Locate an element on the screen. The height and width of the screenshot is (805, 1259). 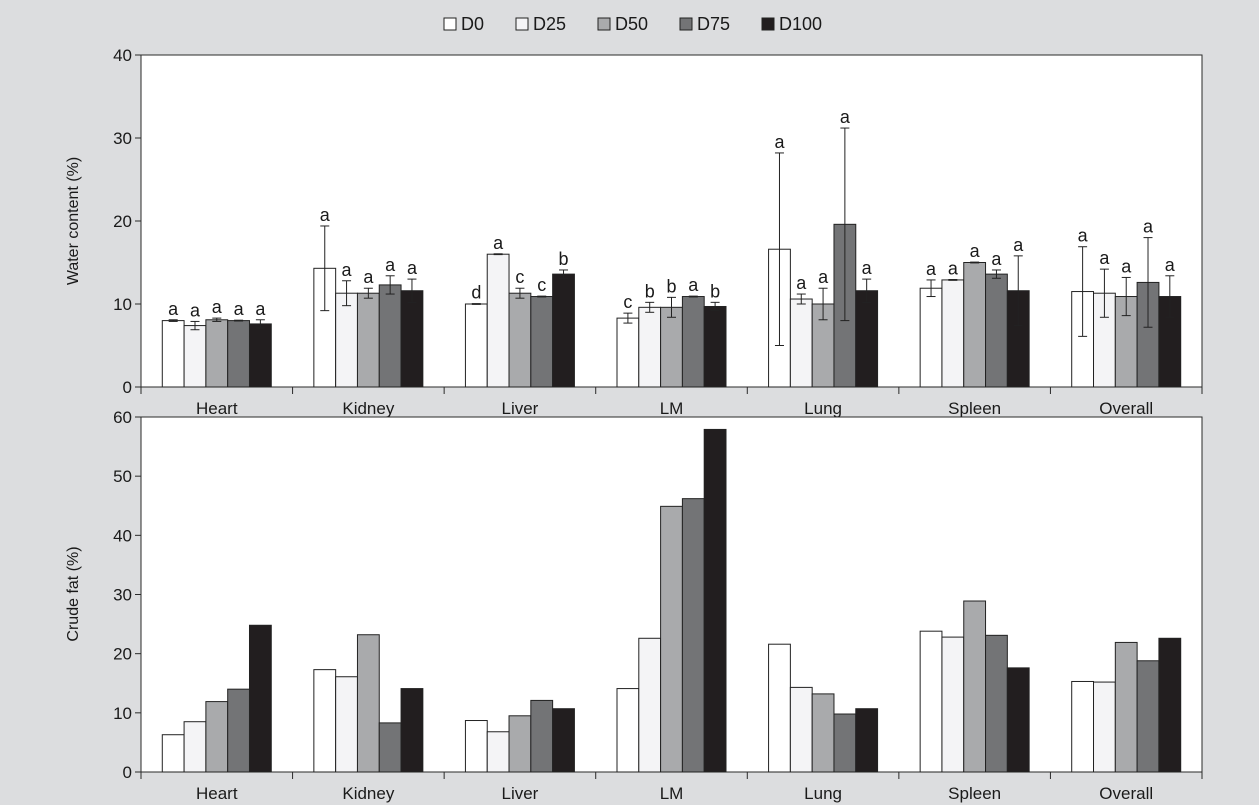
bar-kidney-d0 is located at coordinates (325, 721).